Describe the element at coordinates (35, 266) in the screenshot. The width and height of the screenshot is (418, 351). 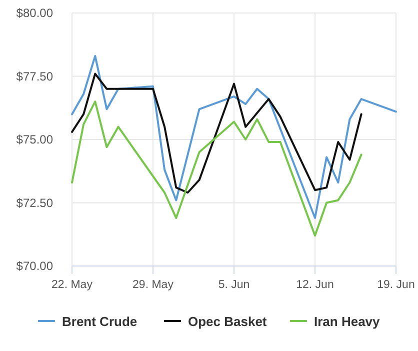
I see `y-tick-label: $70.00` at that location.